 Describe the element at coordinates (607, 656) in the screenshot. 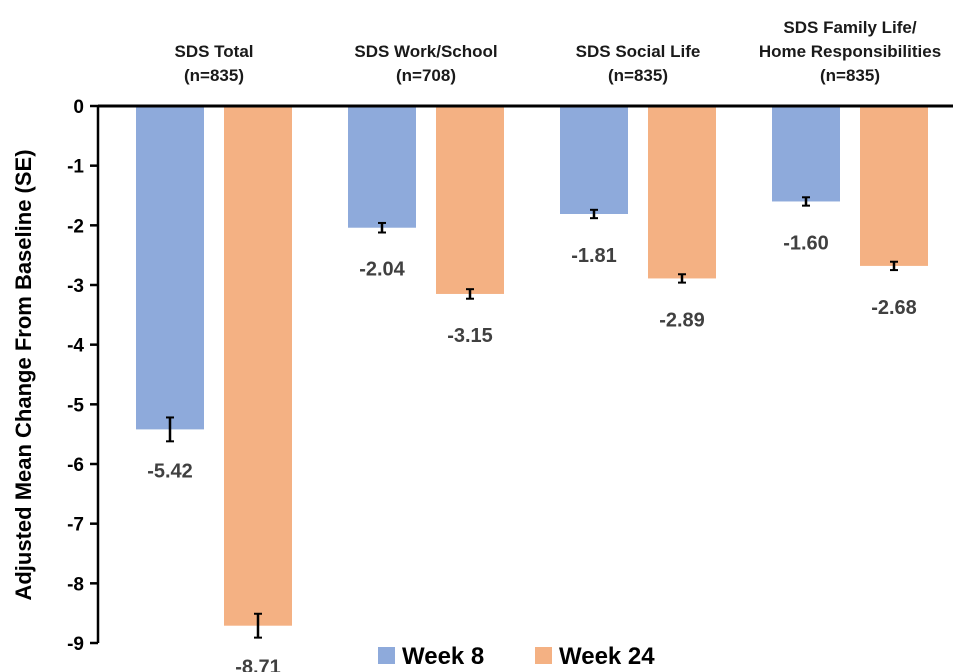

I see `legend-label: Week 24` at that location.